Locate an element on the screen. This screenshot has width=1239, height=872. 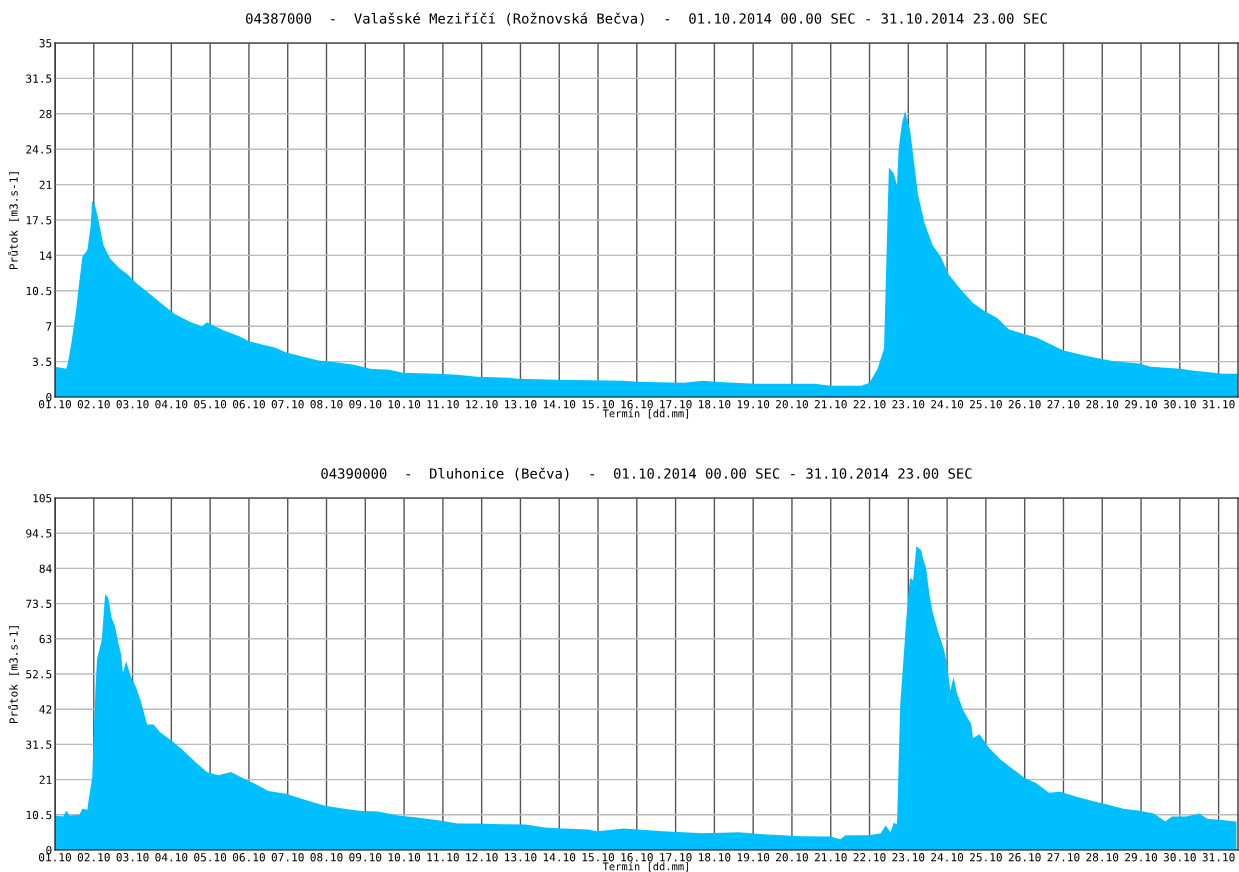
y-tick-label: 94.5 is located at coordinates (39, 533).